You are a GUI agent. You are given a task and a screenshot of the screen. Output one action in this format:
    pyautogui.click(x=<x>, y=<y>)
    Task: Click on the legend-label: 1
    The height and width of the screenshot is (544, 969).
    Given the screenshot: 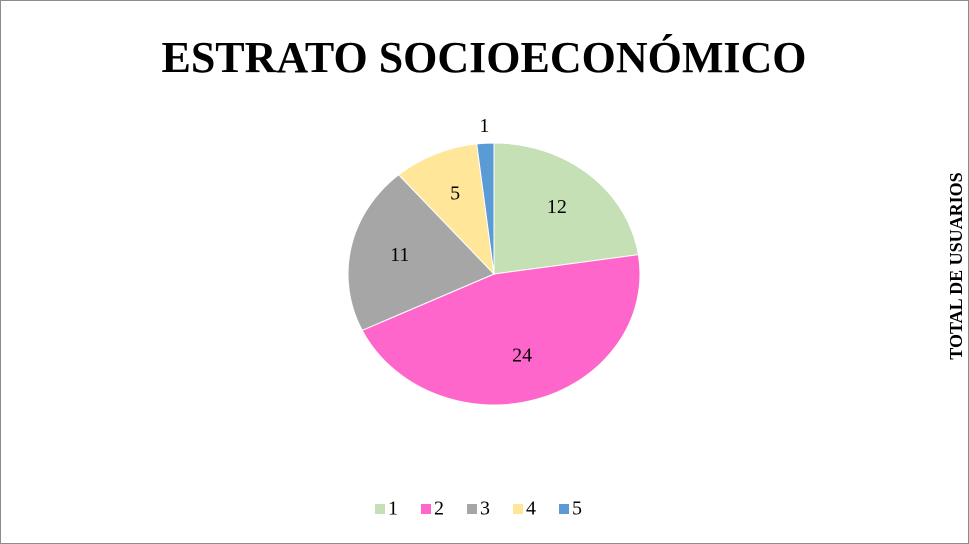 What is the action you would take?
    pyautogui.click(x=393, y=509)
    